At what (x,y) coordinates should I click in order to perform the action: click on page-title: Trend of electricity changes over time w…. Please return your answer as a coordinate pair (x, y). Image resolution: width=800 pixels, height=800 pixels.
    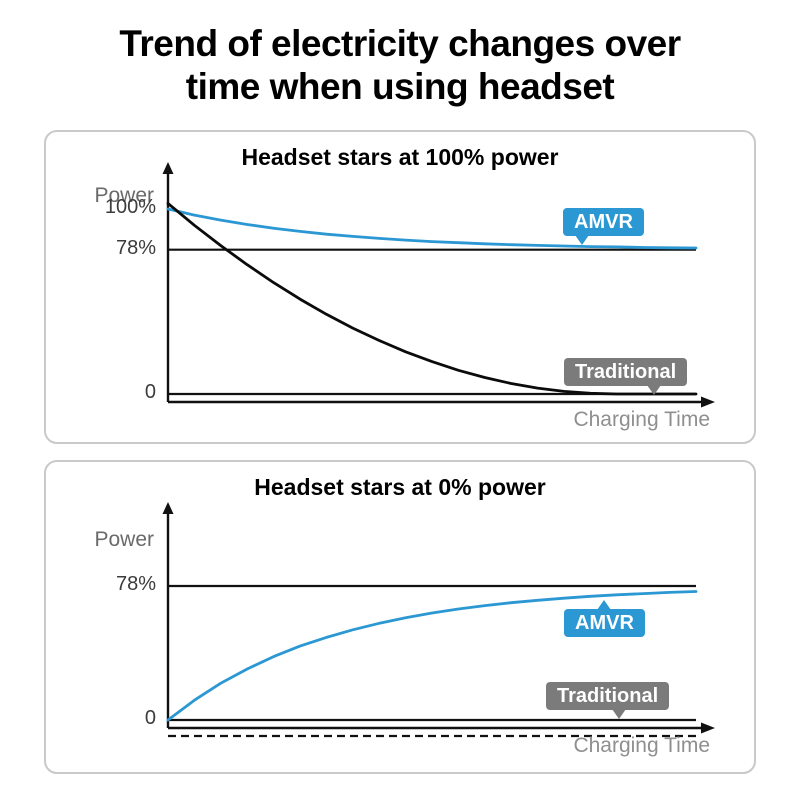
    Looking at the image, I should click on (400, 65).